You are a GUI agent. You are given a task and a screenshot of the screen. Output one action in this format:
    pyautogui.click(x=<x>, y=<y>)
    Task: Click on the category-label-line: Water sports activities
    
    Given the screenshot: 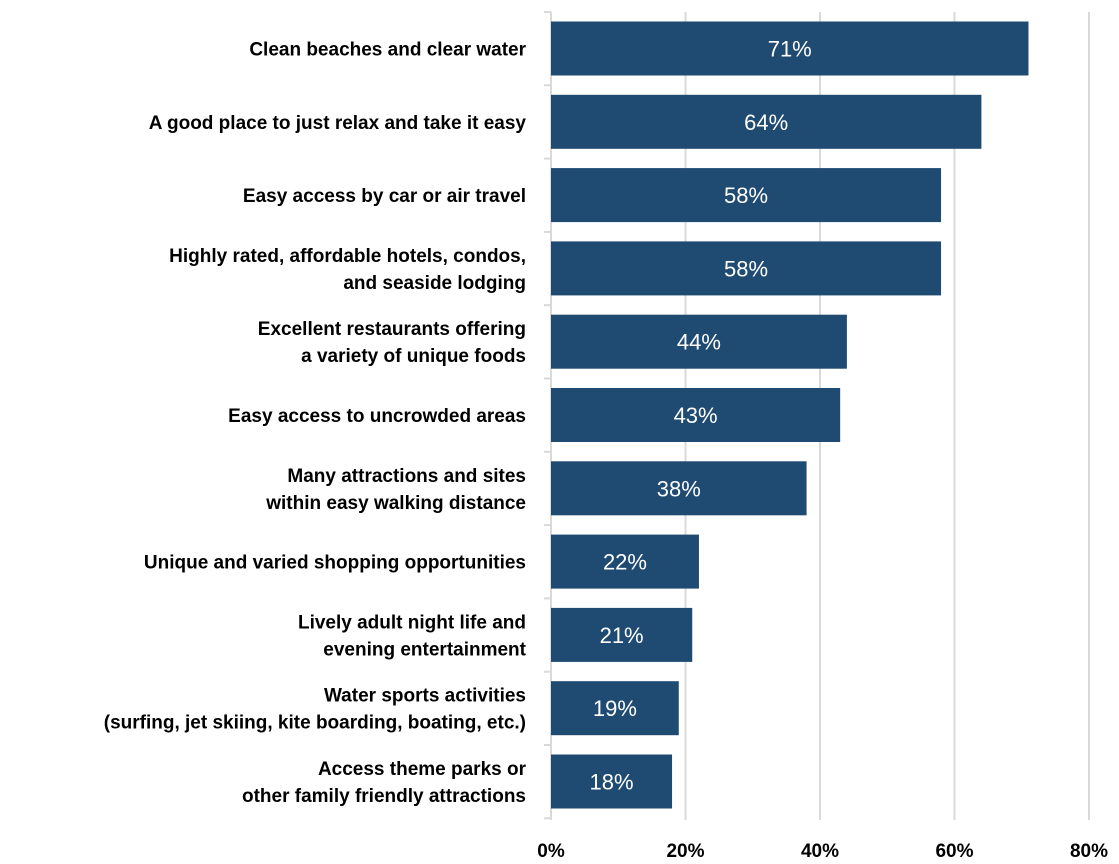 What is the action you would take?
    pyautogui.click(x=425, y=696)
    